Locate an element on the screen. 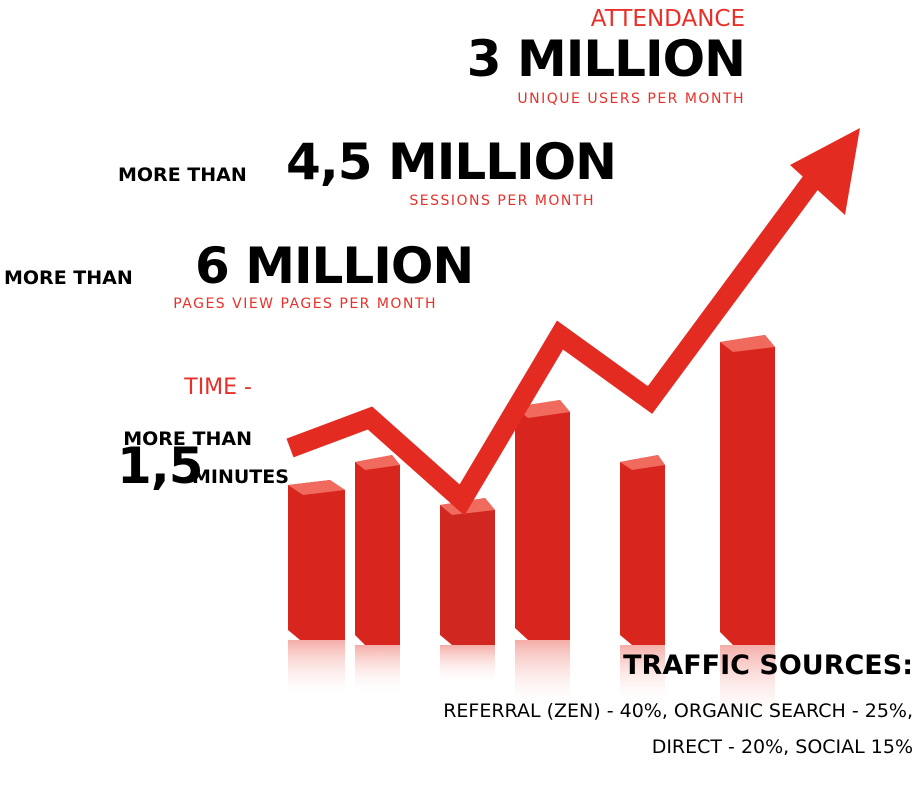 This screenshot has height=793, width=917. attendance-label: ATTENDANCE is located at coordinates (667, 19).